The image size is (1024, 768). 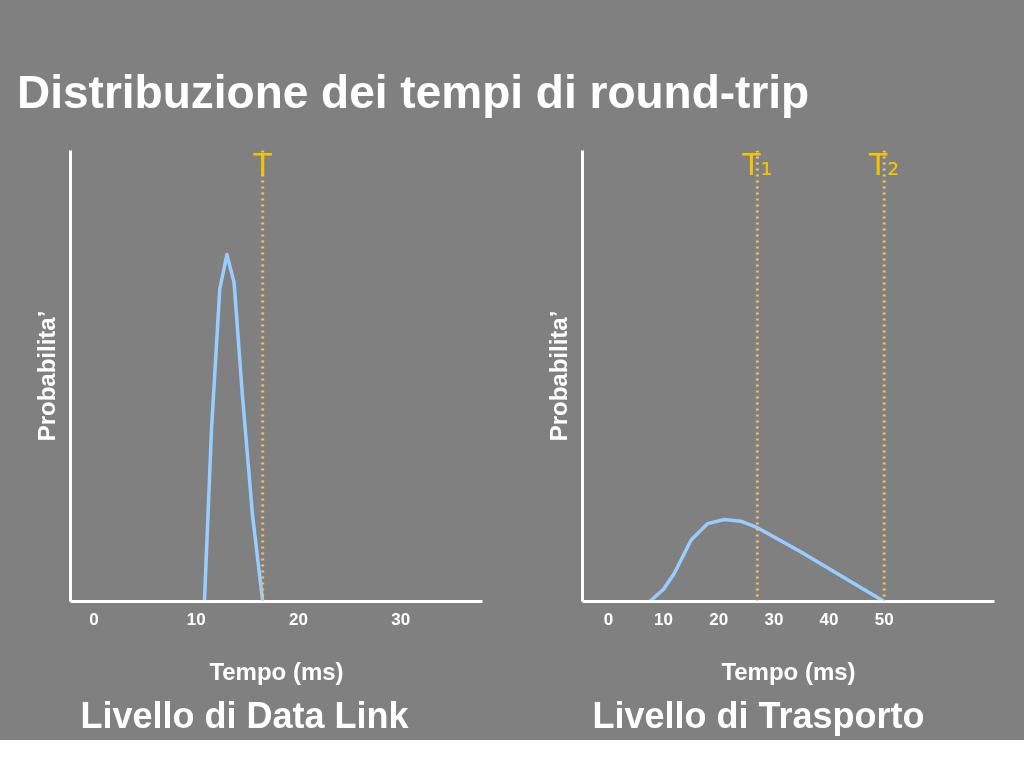 What do you see at coordinates (884, 619) in the screenshot?
I see `x-tick-label: 50` at bounding box center [884, 619].